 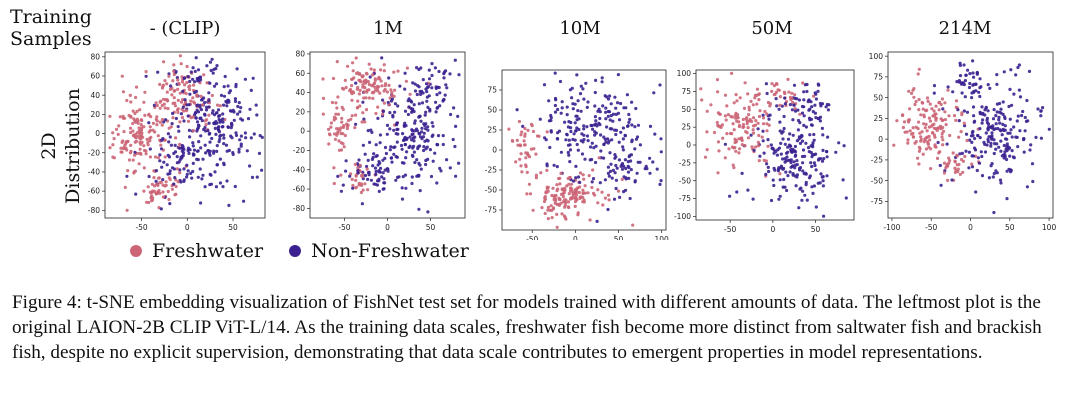 I want to click on legend-item-freshwater: Freshwater, so click(x=196, y=251).